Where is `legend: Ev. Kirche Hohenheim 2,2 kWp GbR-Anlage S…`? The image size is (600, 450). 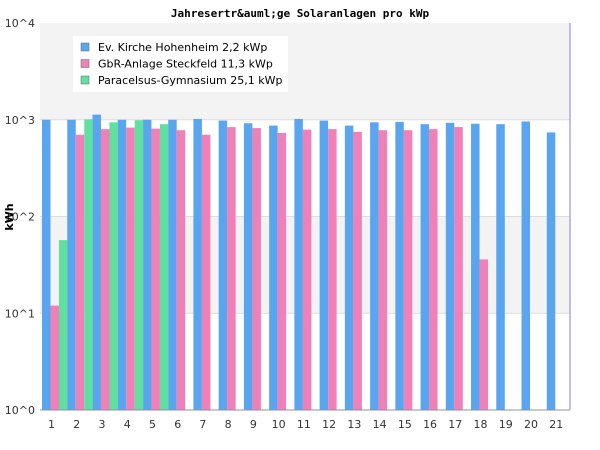
legend: Ev. Kirche Hohenheim 2,2 kWp GbR-Anlage S… is located at coordinates (180, 64).